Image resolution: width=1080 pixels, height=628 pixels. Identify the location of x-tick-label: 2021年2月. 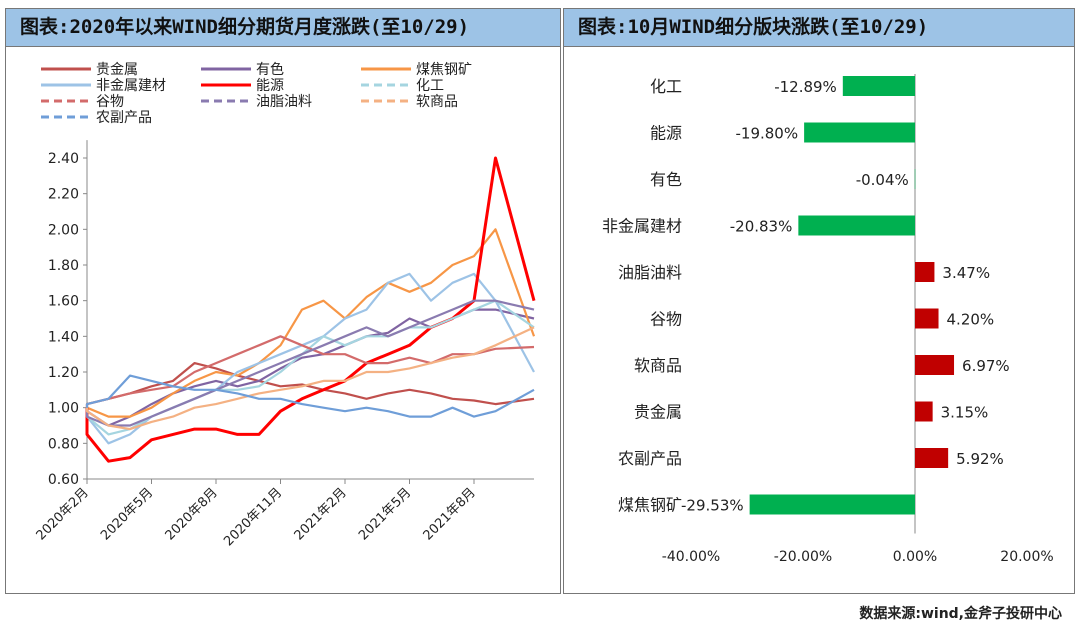
(321, 514).